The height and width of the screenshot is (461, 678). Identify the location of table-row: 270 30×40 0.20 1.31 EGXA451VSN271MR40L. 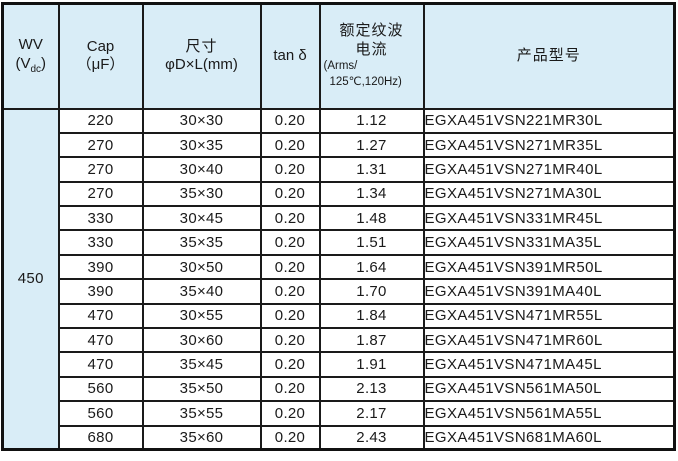
(339, 169).